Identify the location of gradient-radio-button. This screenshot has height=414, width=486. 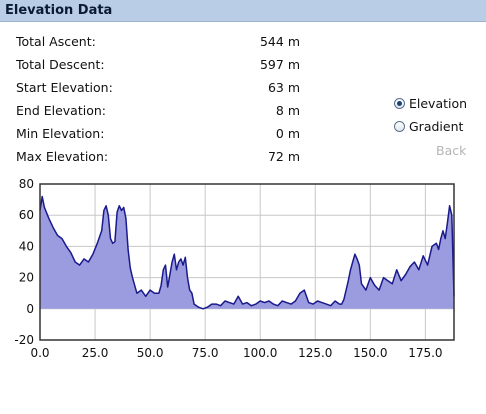
(399, 126).